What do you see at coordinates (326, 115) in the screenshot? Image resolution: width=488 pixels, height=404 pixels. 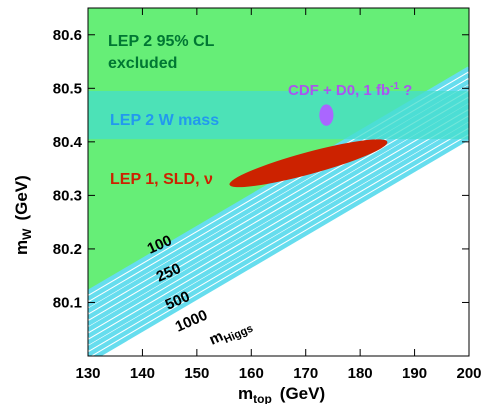 I see `cdf-d0-ellipse` at bounding box center [326, 115].